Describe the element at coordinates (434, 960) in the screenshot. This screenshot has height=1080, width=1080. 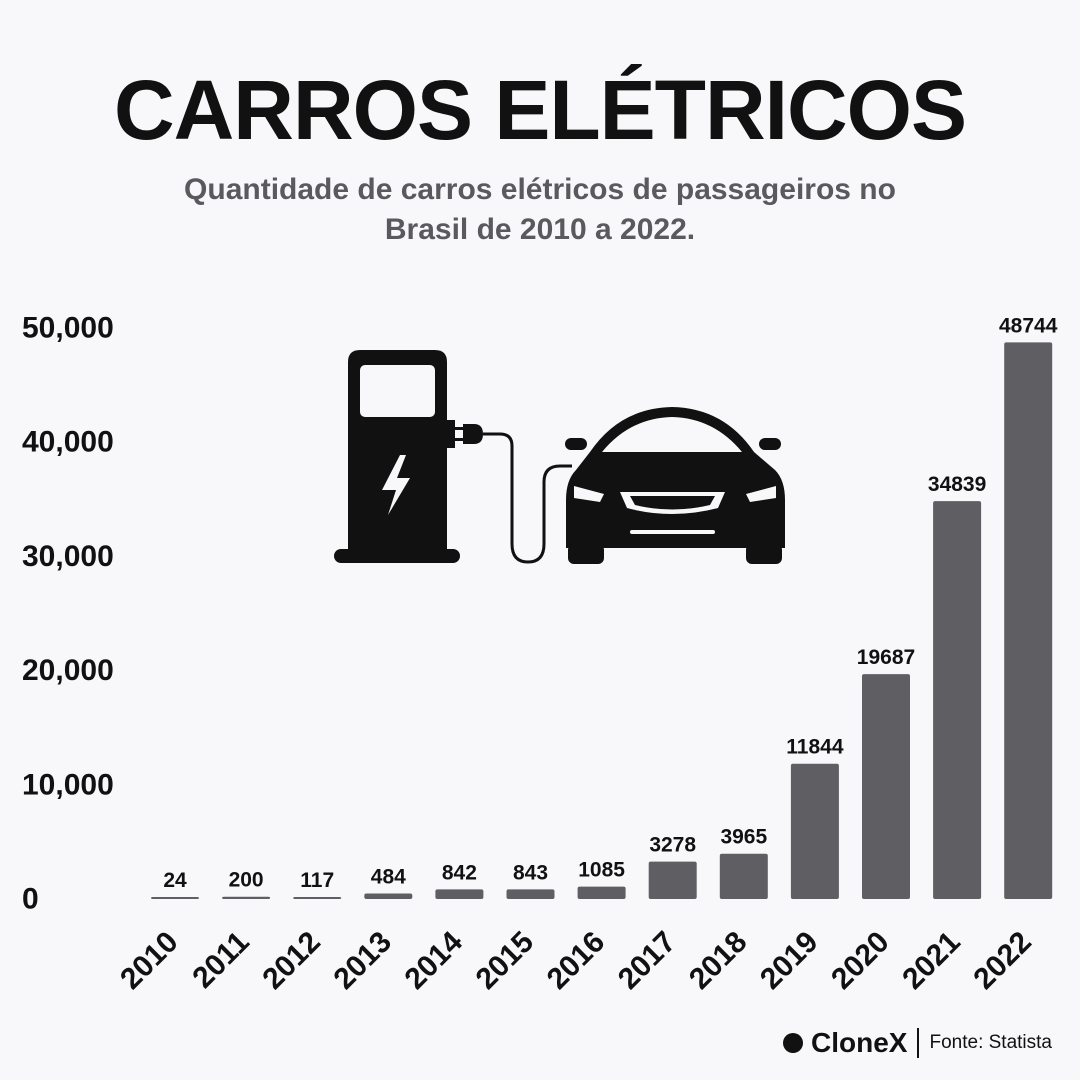
I see `x-tick-label-2014: 2014` at that location.